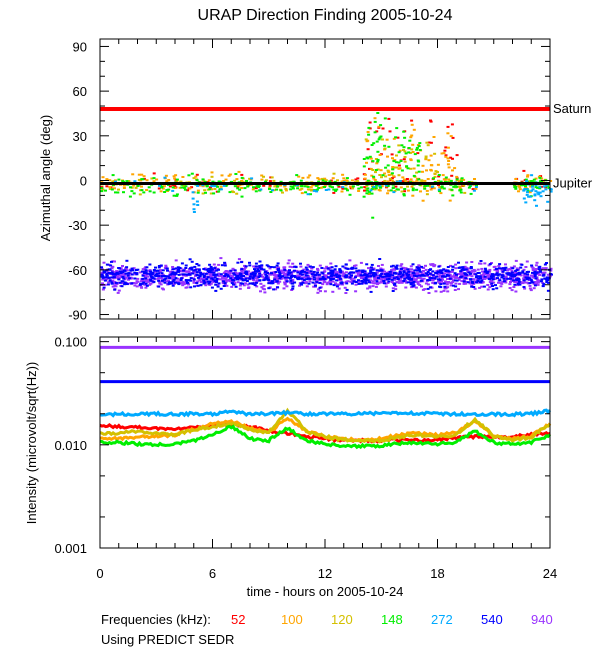 The width and height of the screenshot is (600, 650). Describe the element at coordinates (212, 573) in the screenshot. I see `x-tick-label: 6` at that location.